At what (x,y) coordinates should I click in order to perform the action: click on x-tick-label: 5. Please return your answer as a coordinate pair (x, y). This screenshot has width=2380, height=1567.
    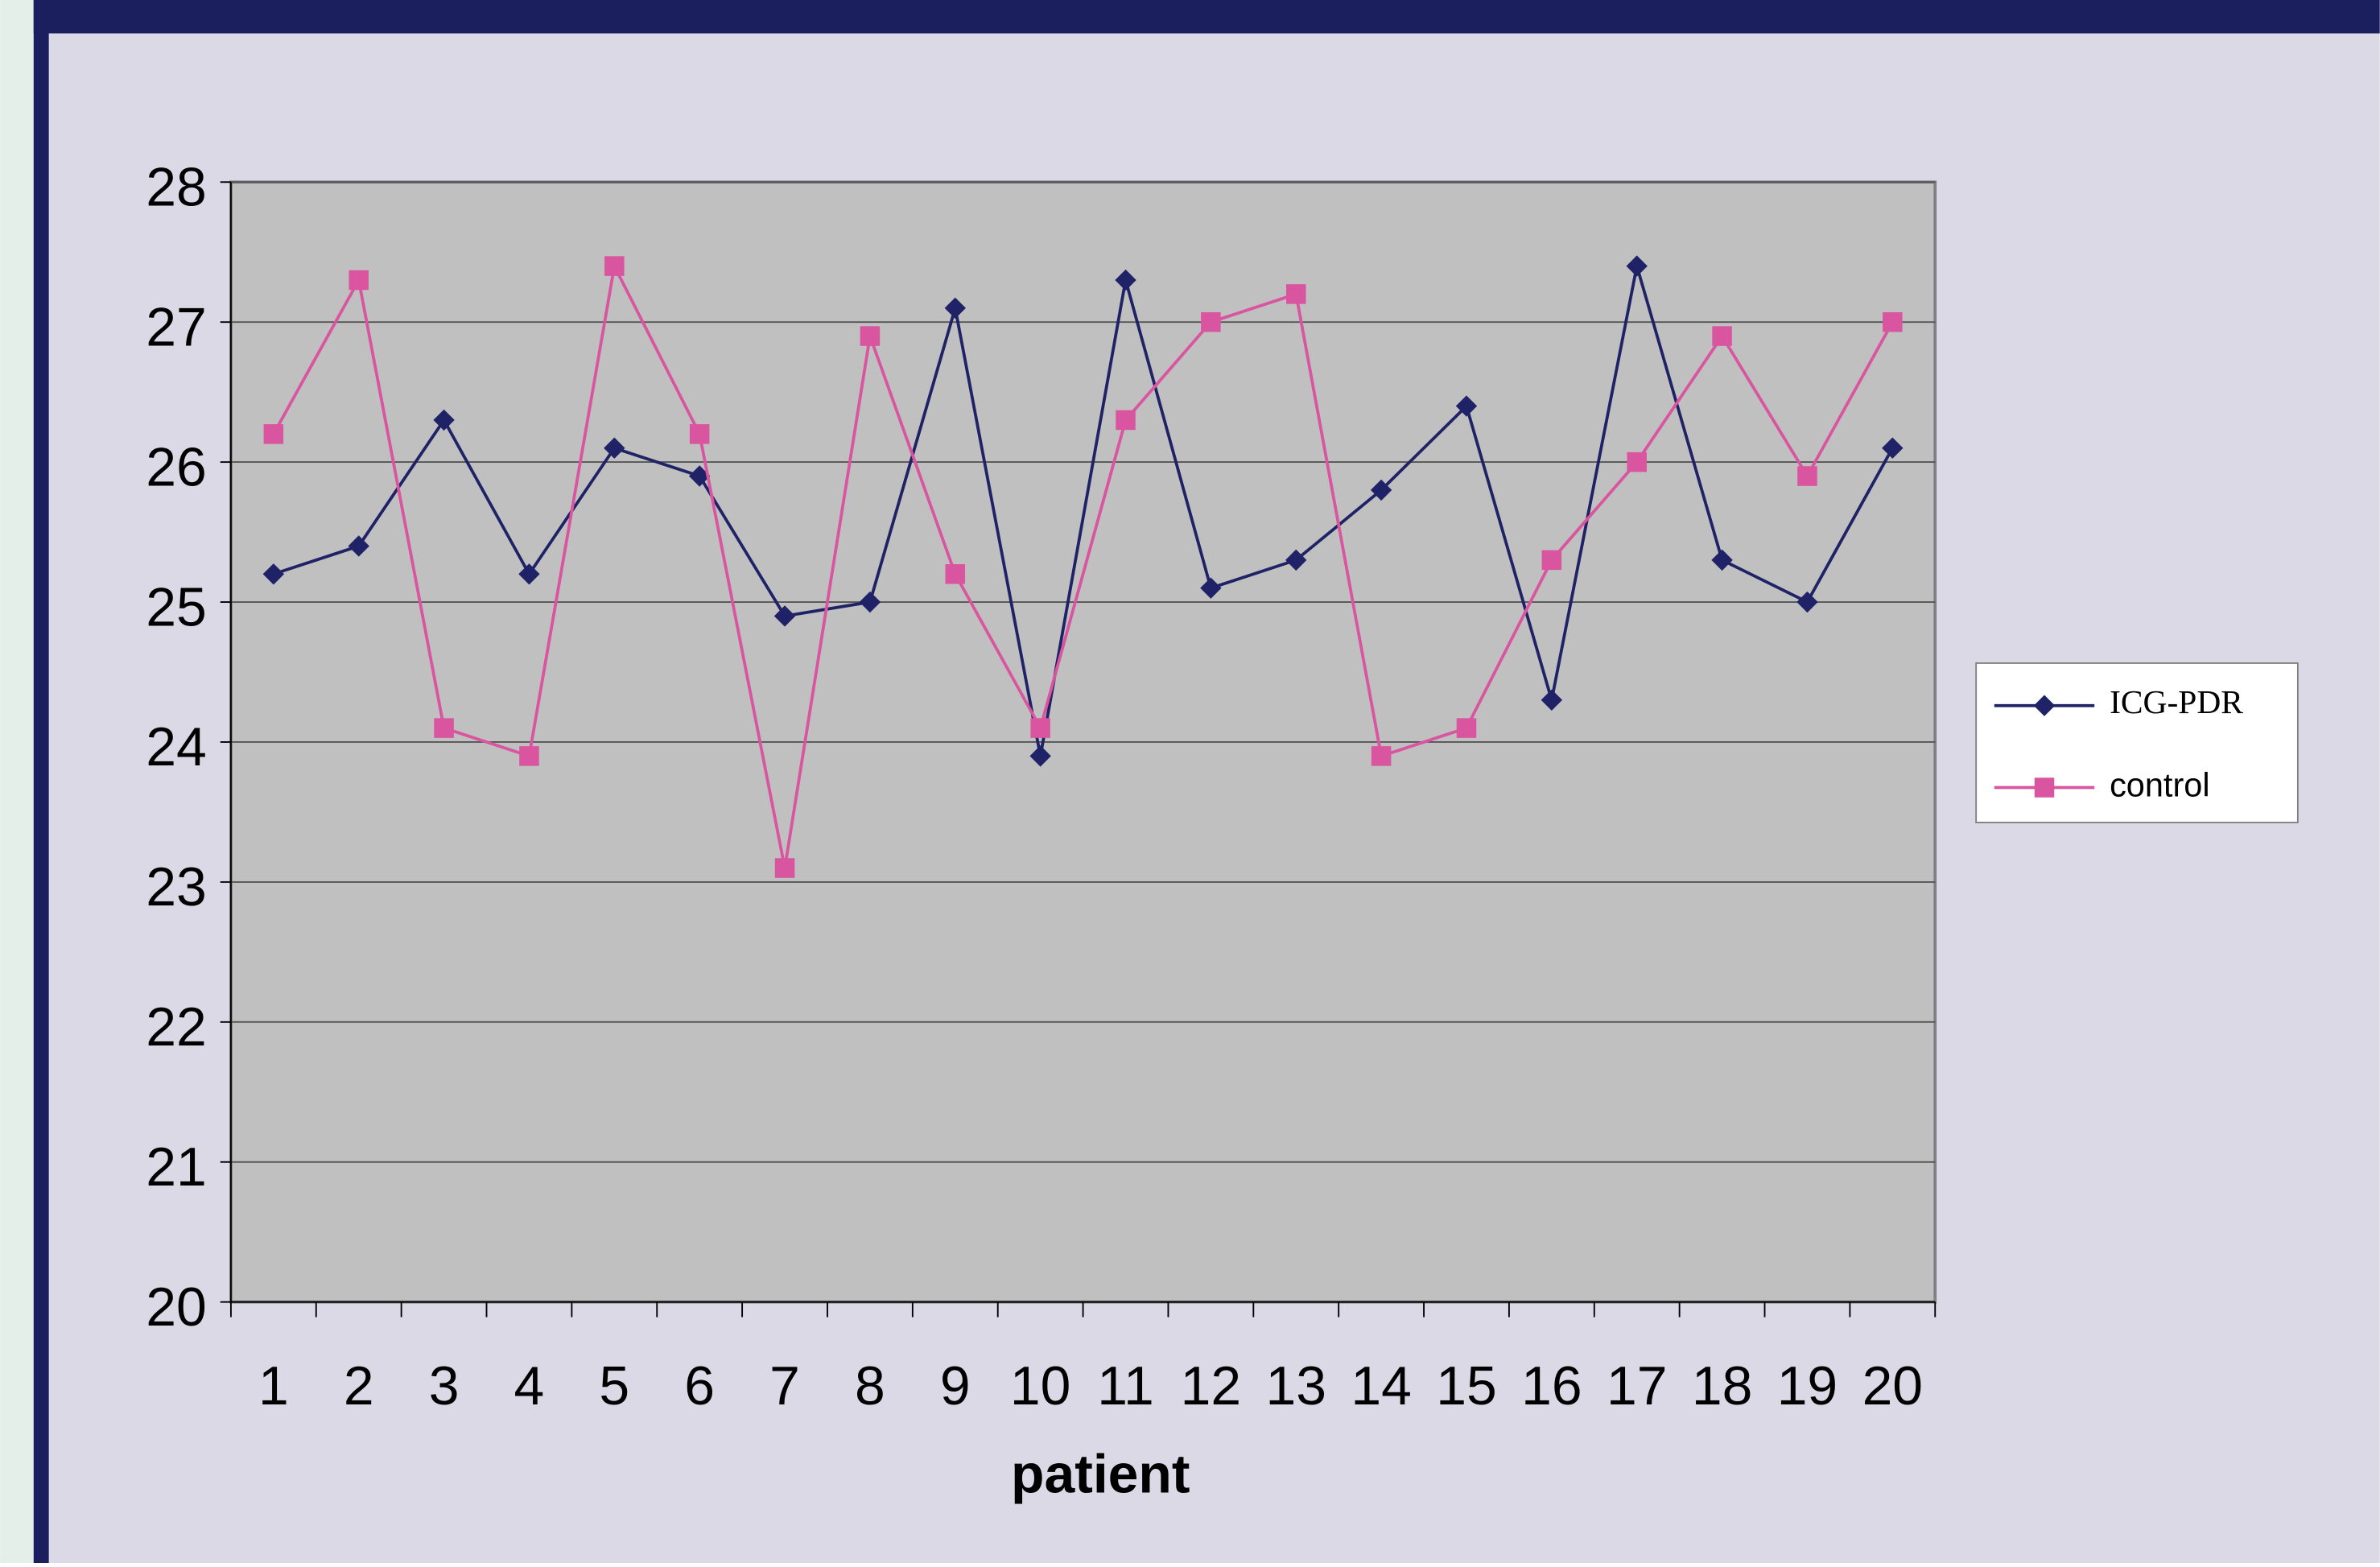
    Looking at the image, I should click on (614, 1386).